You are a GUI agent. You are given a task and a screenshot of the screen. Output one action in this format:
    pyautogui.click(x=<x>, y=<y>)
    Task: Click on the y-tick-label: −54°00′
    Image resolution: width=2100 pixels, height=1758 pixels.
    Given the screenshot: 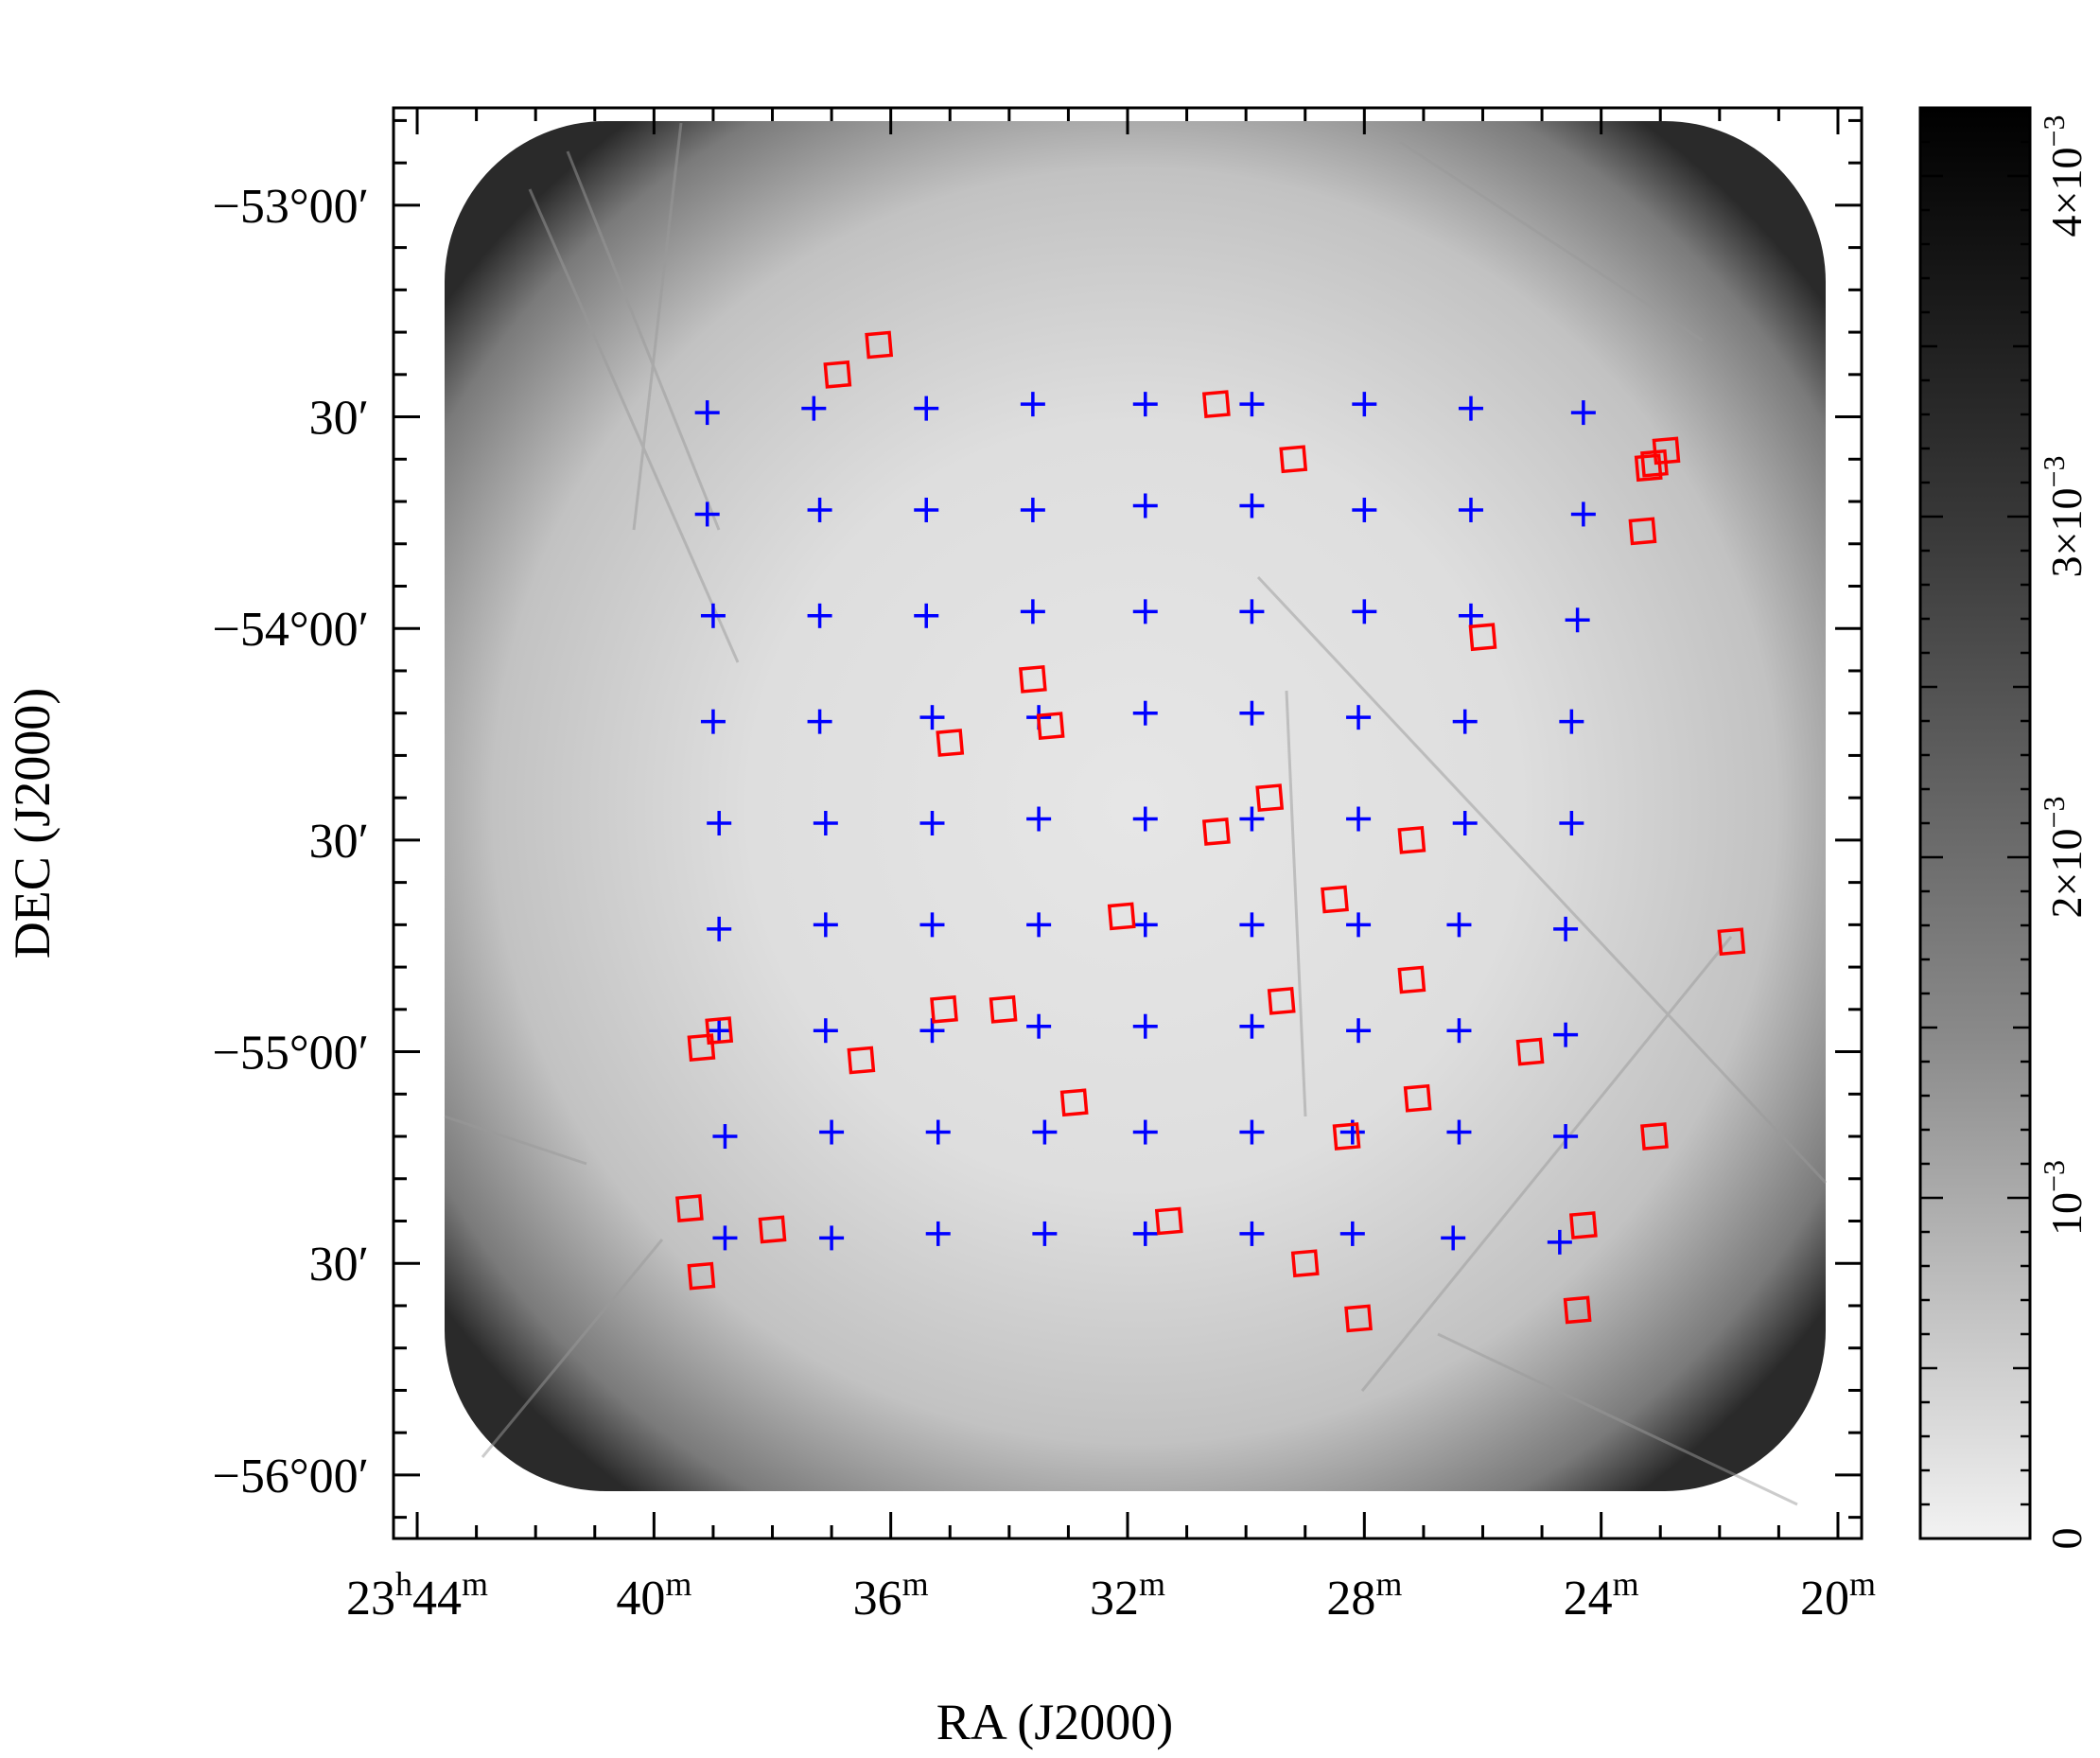 What is the action you would take?
    pyautogui.click(x=291, y=630)
    